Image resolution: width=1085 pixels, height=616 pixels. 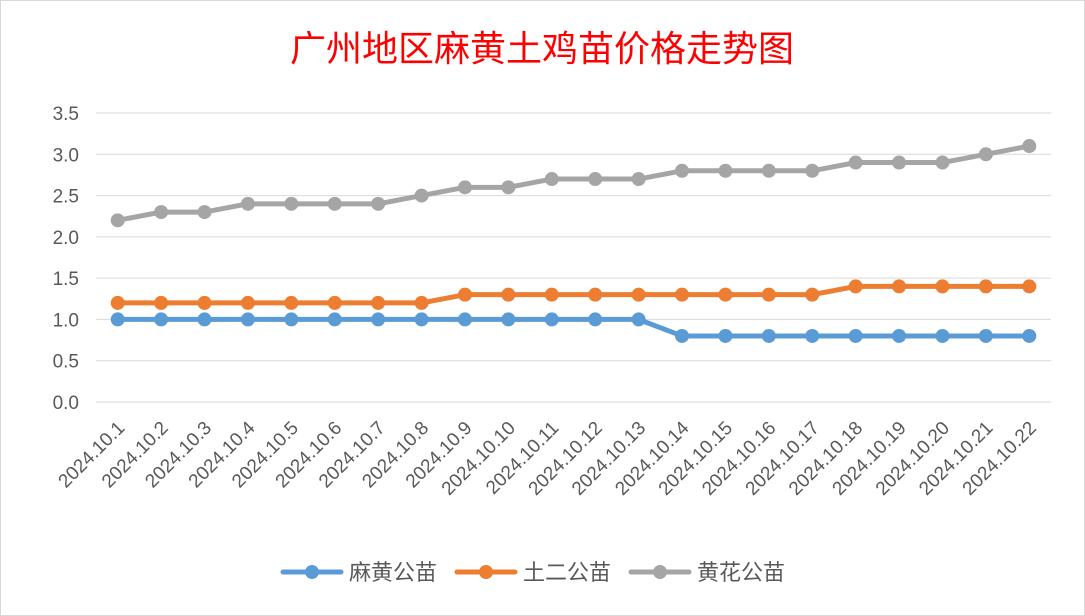 I want to click on y-axis-tick-labels: 0.0 0.5 1.0 1.5 2.0 2.5 3.0 3.5, so click(x=66, y=259).